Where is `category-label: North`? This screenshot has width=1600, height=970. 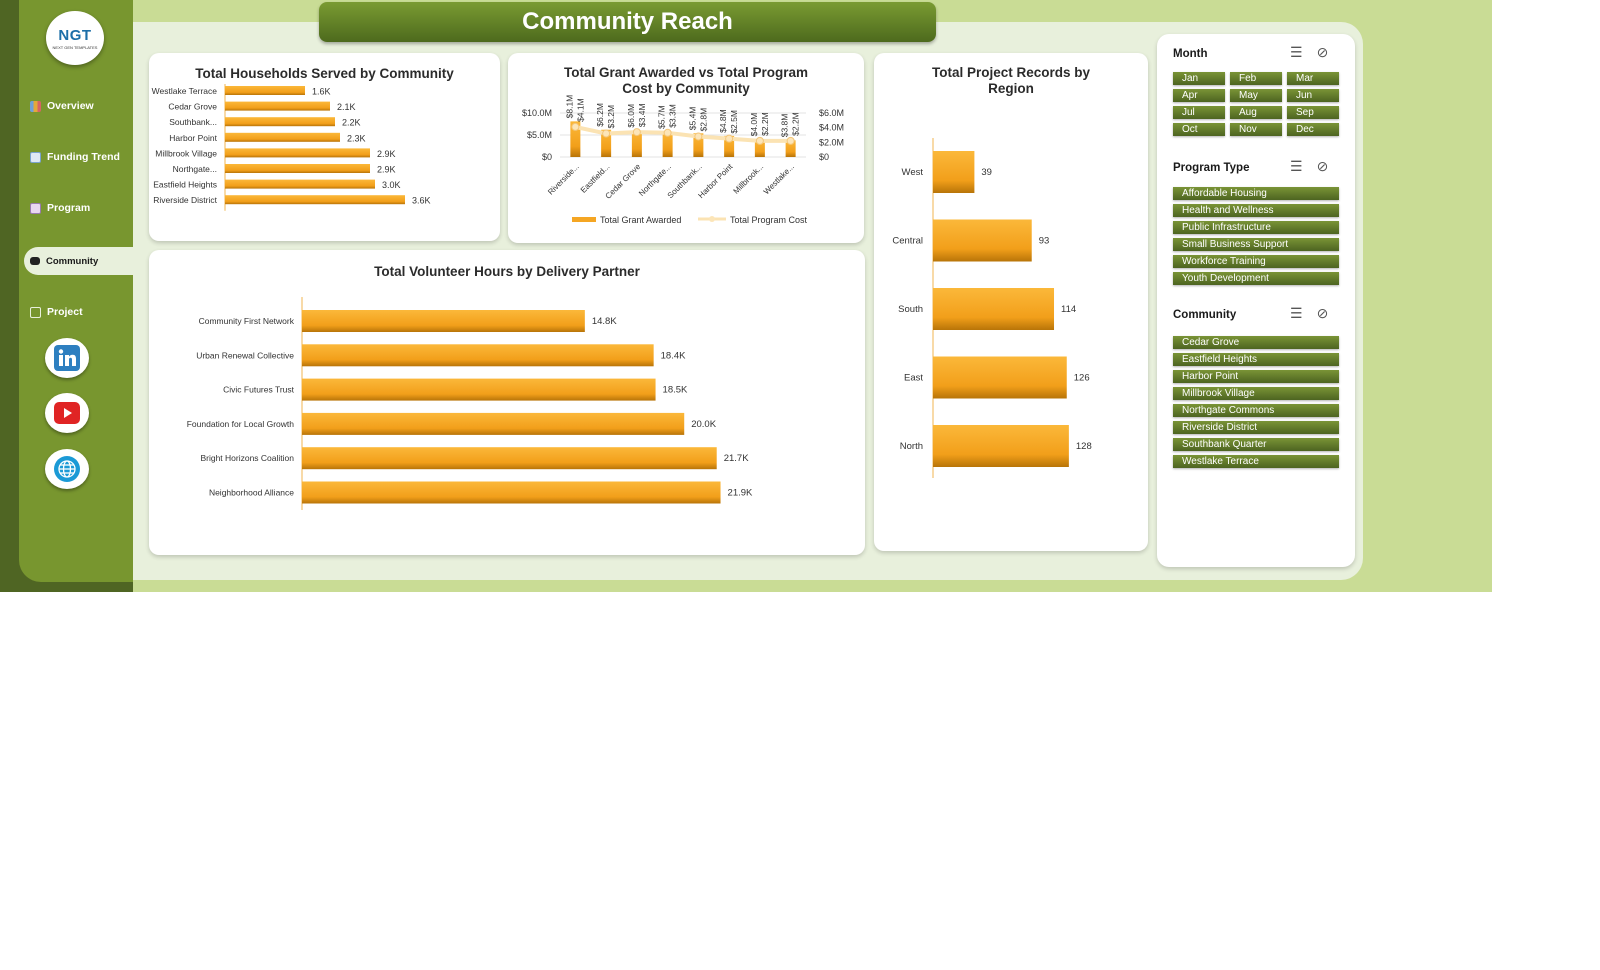
category-label: North is located at coordinates (911, 446).